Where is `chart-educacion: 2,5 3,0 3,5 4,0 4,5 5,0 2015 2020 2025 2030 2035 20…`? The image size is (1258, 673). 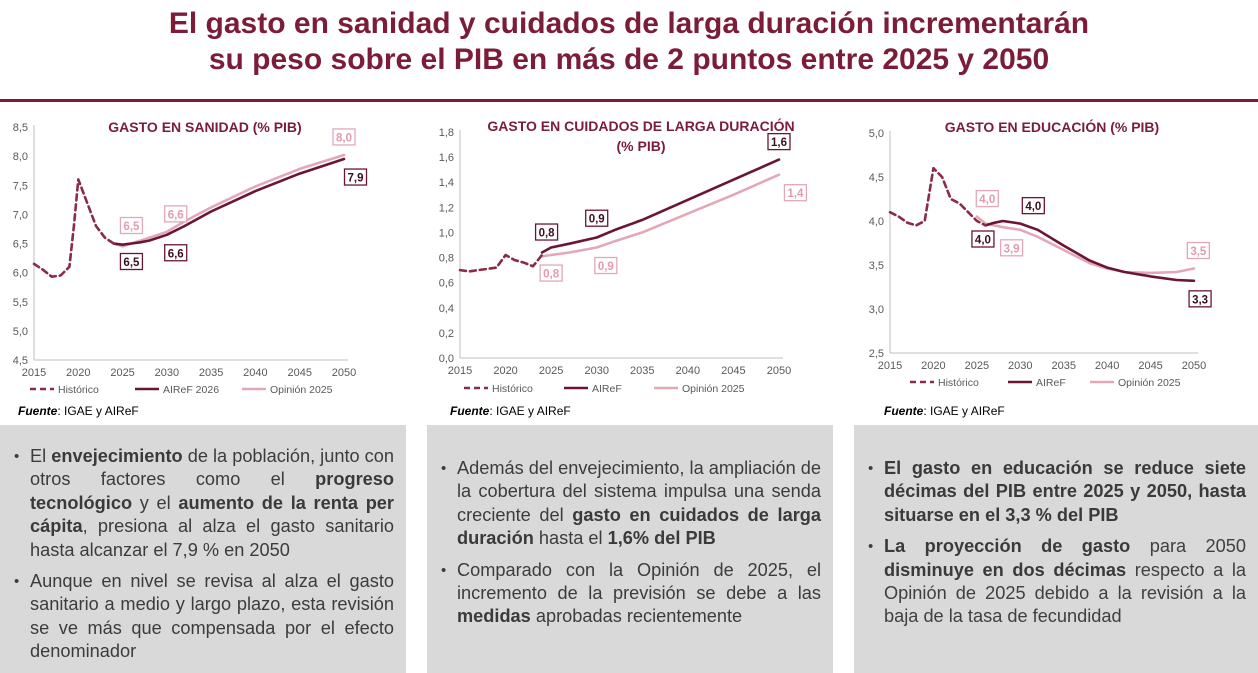 chart-educacion: 2,5 3,0 3,5 4,0 4,5 5,0 2015 2020 2025 2030 2035 20… is located at coordinates (1055, 255).